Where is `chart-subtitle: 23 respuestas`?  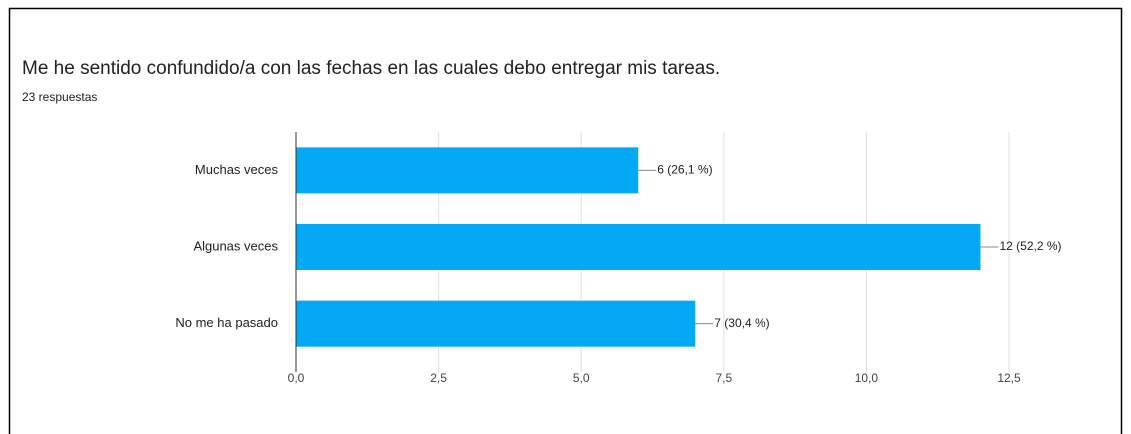
chart-subtitle: 23 respuestas is located at coordinates (59, 97).